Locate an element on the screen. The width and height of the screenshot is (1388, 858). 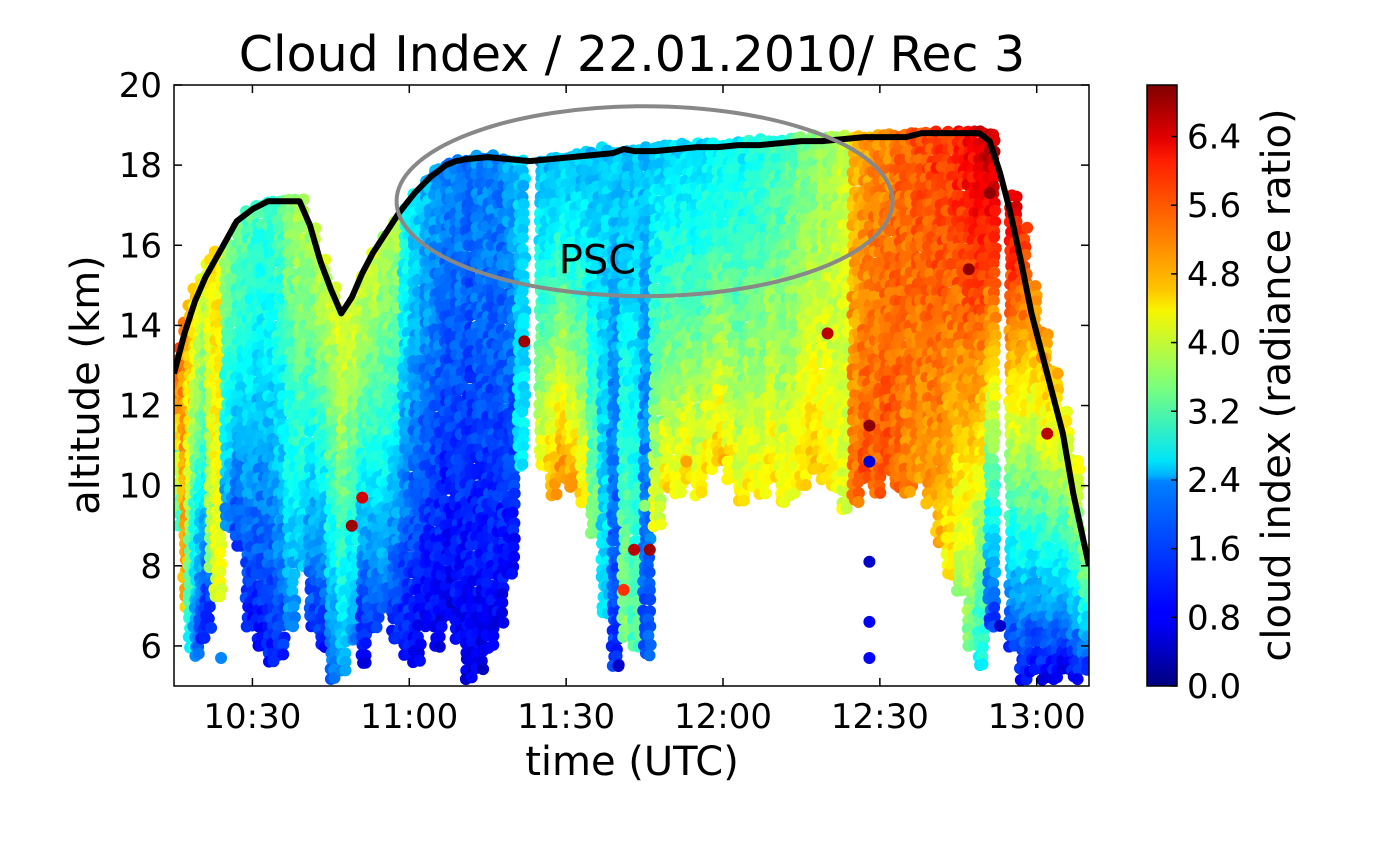
chart-title: Cloud Index / 22.01.2010/ Rec 3 is located at coordinates (632, 54).